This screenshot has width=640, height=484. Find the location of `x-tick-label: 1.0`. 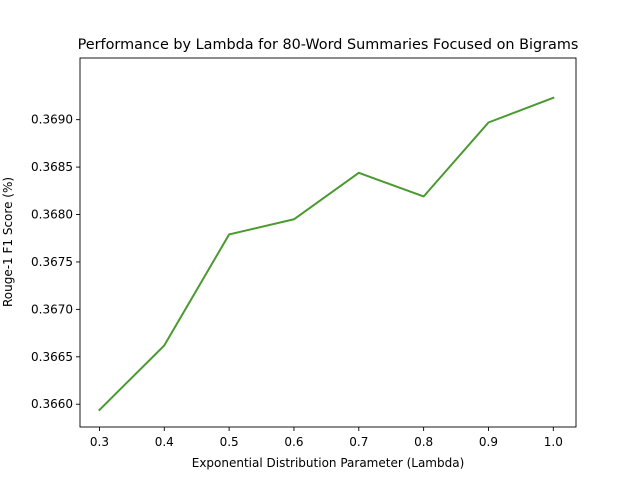

x-tick-label: 1.0 is located at coordinates (553, 442).